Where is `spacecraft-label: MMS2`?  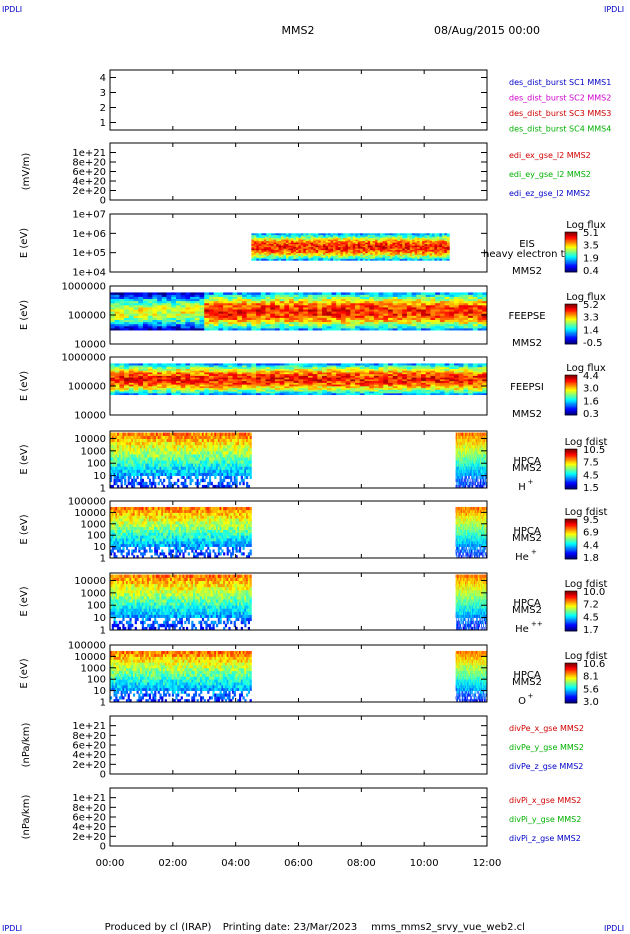 spacecraft-label: MMS2 is located at coordinates (527, 343).